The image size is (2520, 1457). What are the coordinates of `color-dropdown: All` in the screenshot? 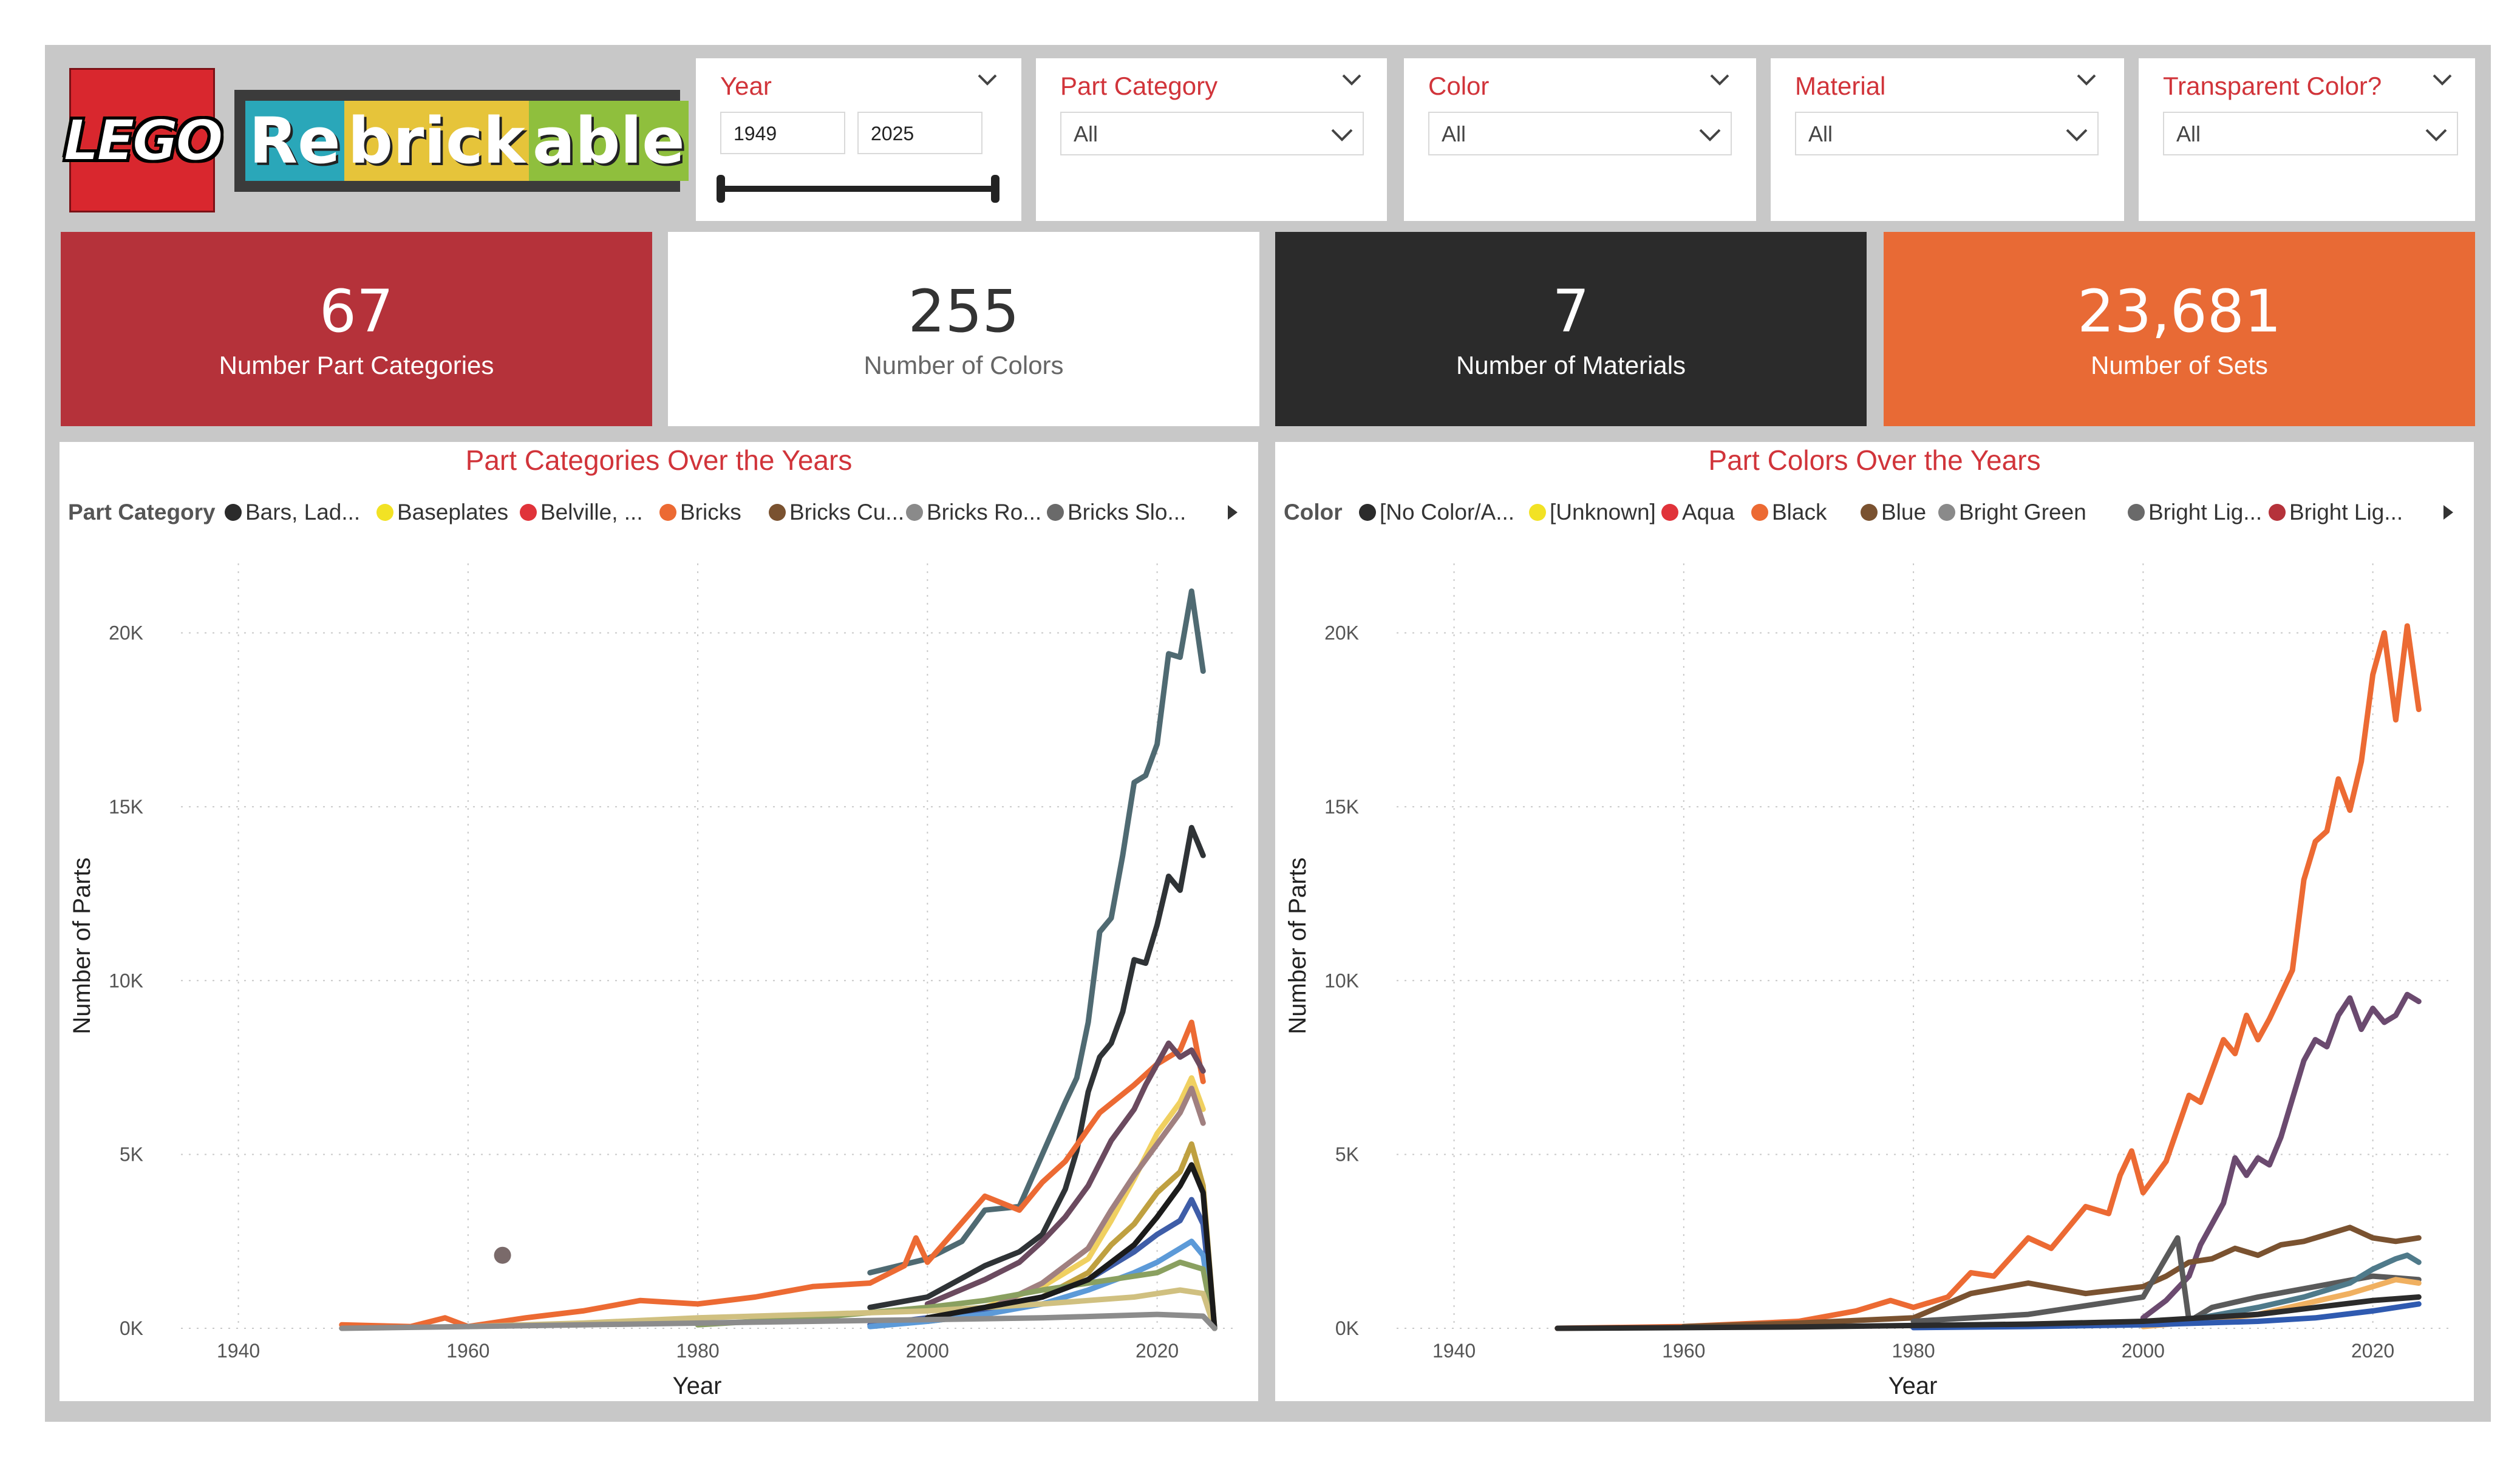 It's located at (1580, 133).